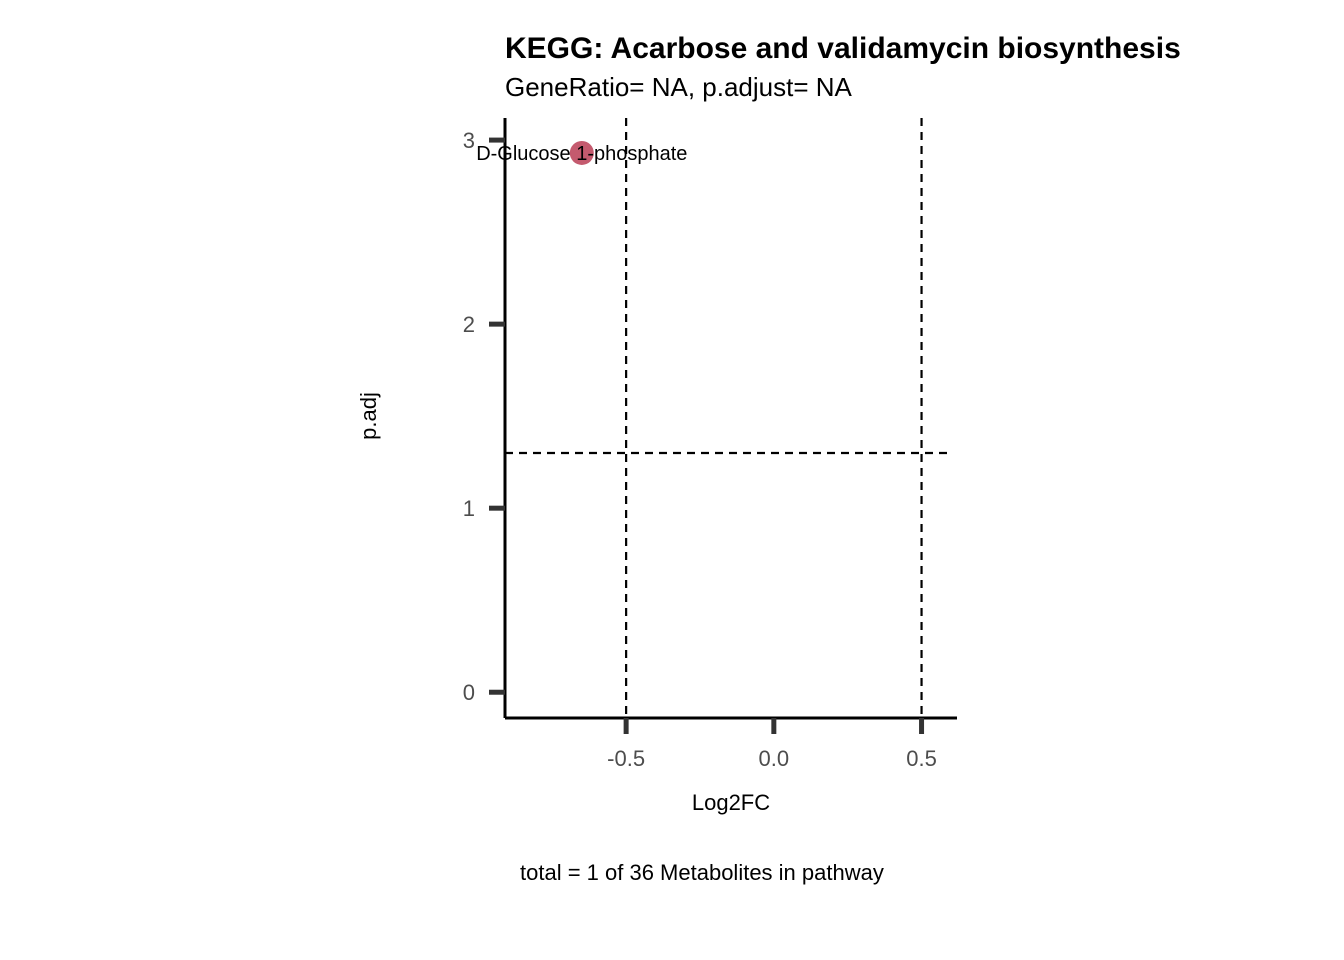 This screenshot has width=1344, height=960. What do you see at coordinates (469, 508) in the screenshot?
I see `y-tick-label-1: 1` at bounding box center [469, 508].